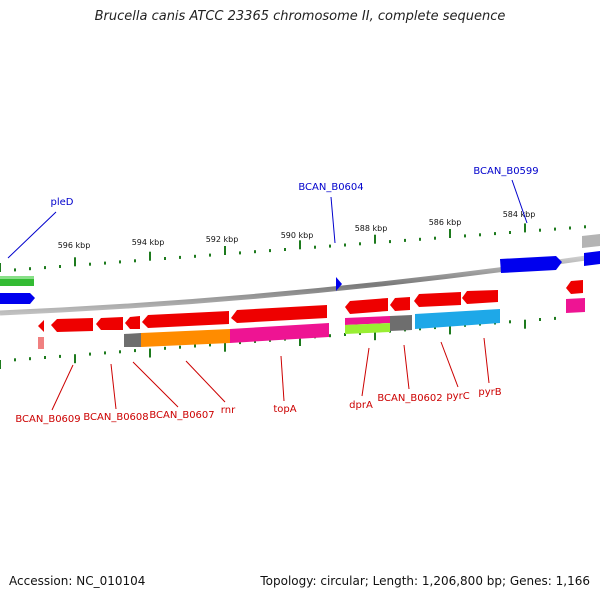  I want to click on scale-label: 588 kbp, so click(371, 228).